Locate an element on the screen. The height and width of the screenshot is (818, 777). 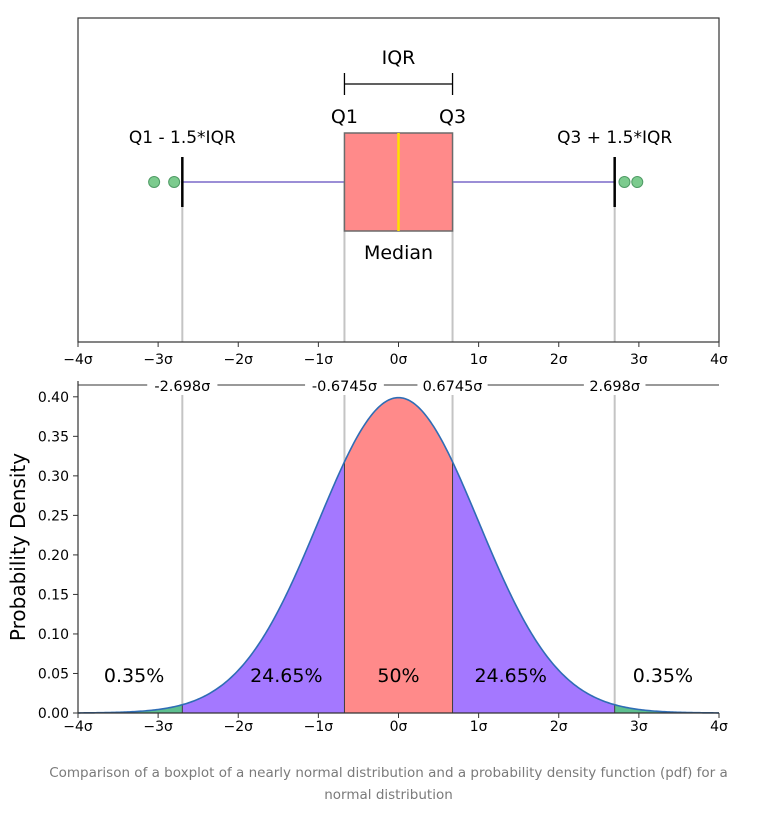
boundary-label: 0.6745σ is located at coordinates (453, 387).